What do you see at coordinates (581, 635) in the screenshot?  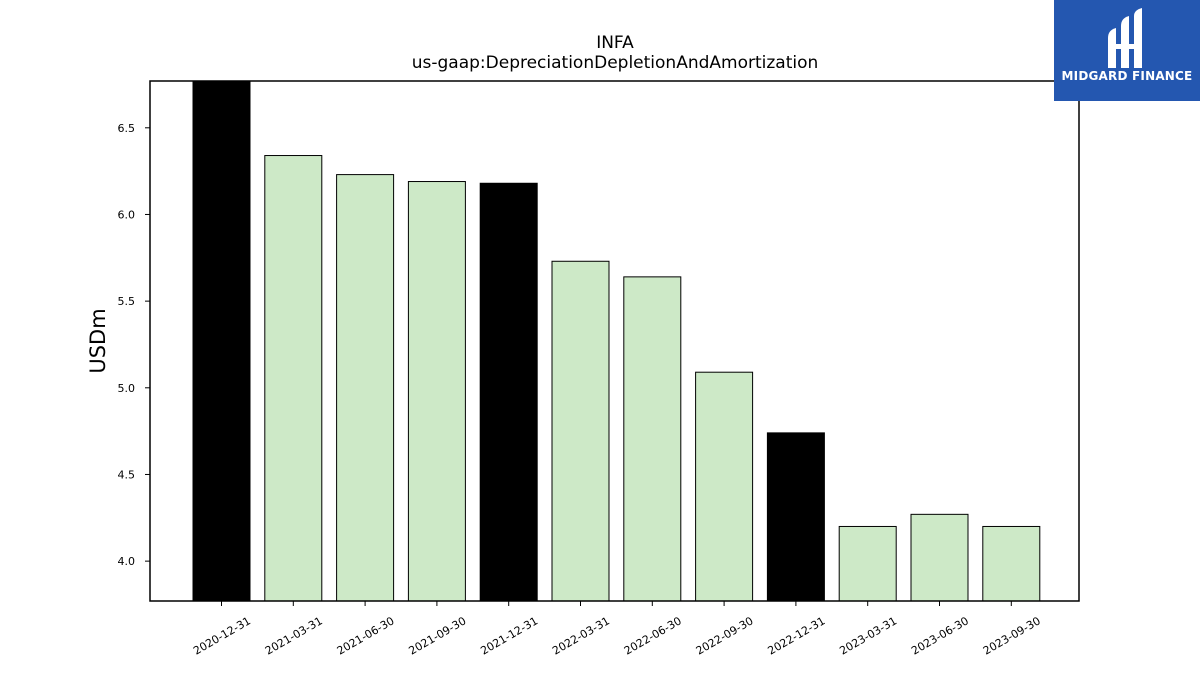 I see `x-tick-label: 2022-03-31` at bounding box center [581, 635].